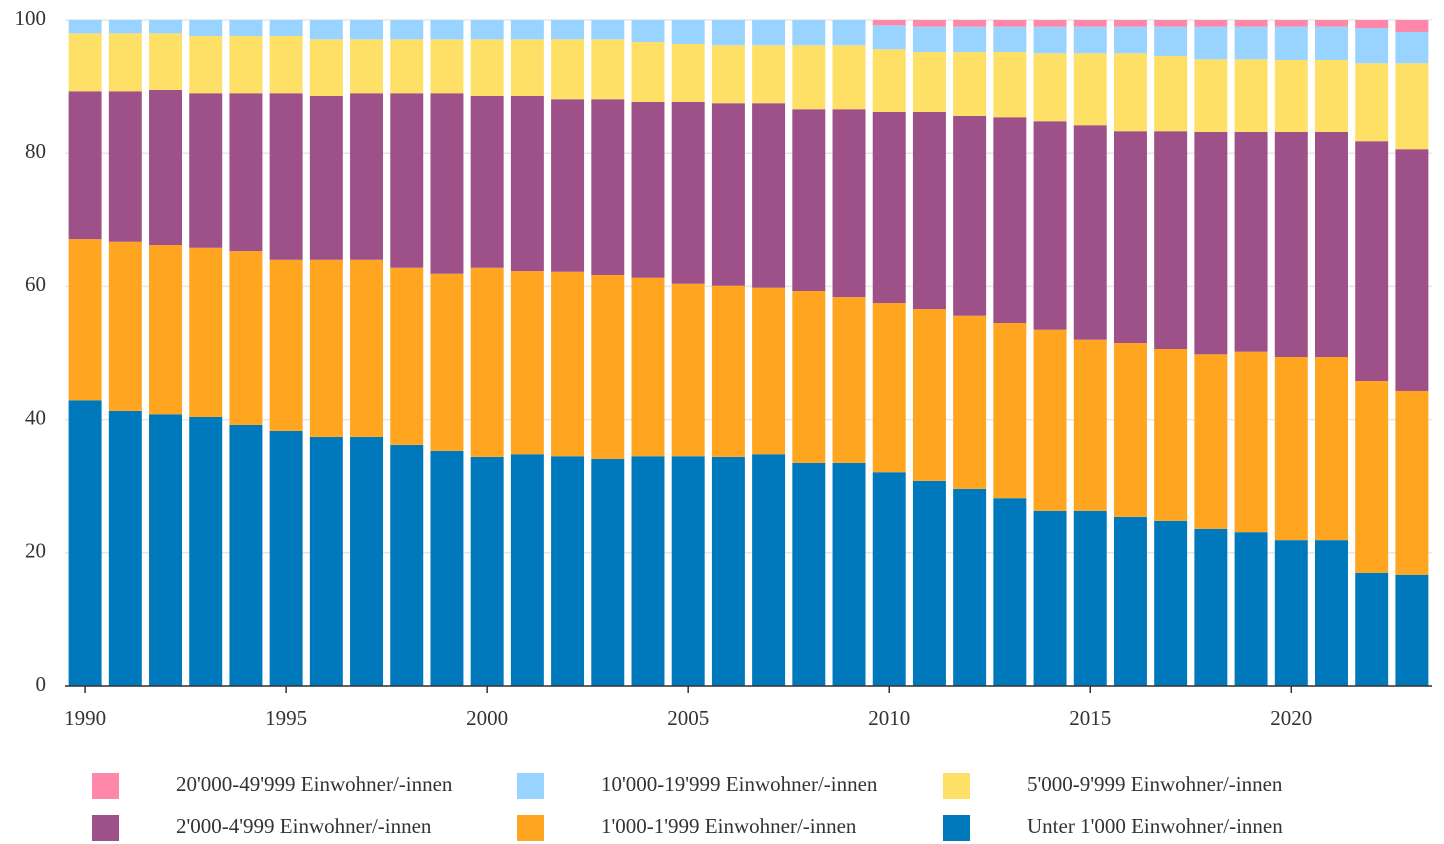 This screenshot has height=844, width=1444. What do you see at coordinates (729, 826) in the screenshot?
I see `legend-label: 1'000-1'999 Einwohner/-innen` at bounding box center [729, 826].